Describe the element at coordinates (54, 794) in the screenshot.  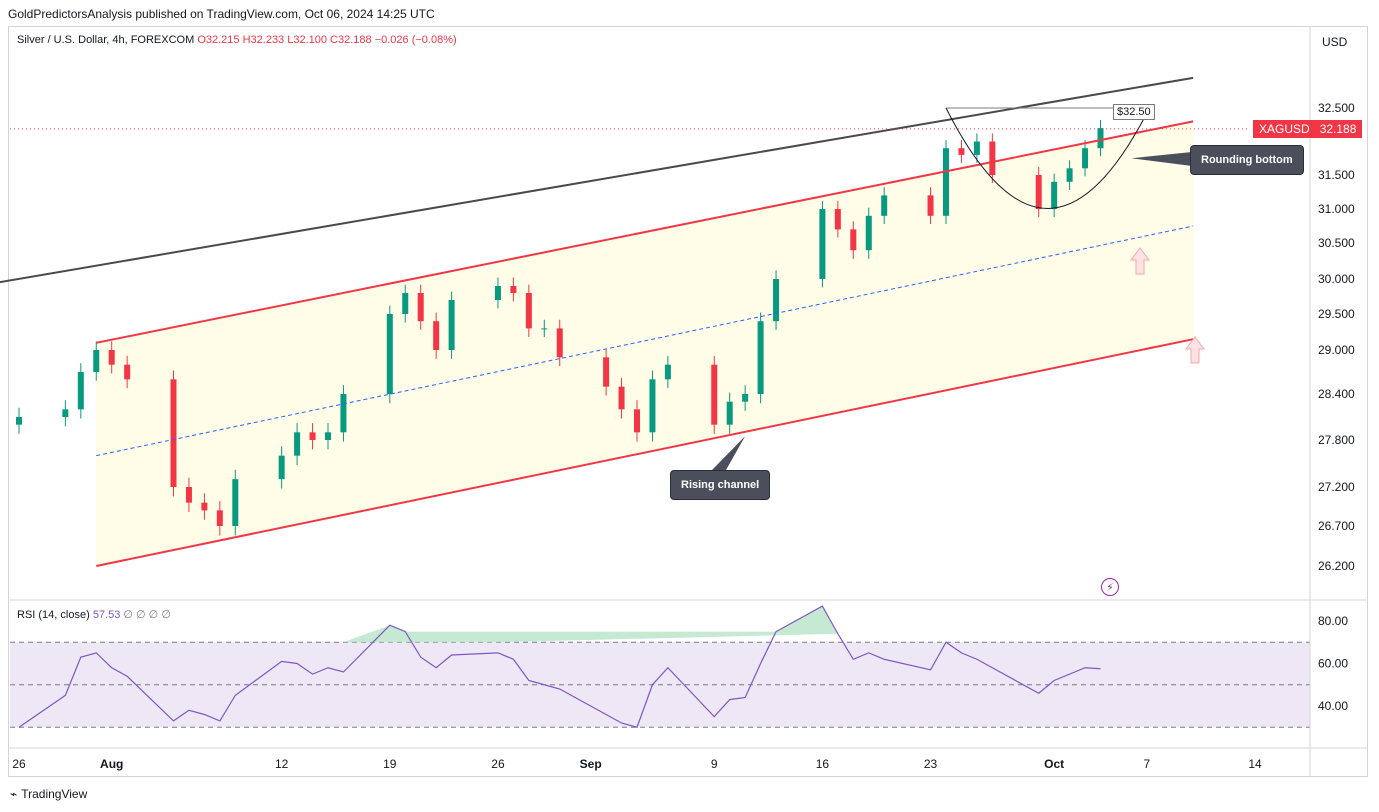
I see `brand-name: TradingView` at that location.